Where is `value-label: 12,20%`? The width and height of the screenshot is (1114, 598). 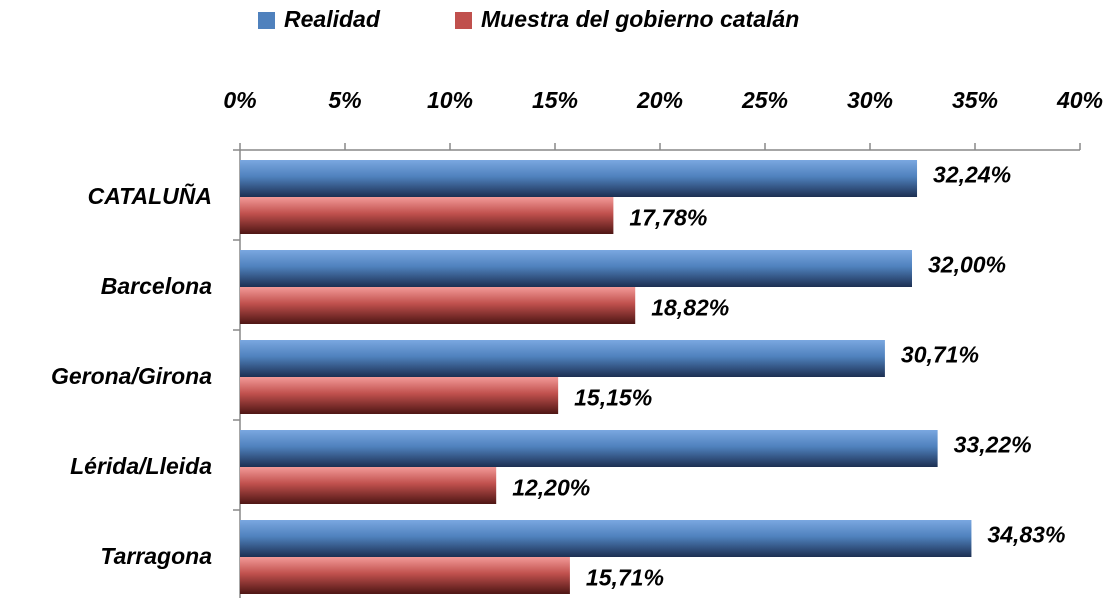 value-label: 12,20% is located at coordinates (551, 488).